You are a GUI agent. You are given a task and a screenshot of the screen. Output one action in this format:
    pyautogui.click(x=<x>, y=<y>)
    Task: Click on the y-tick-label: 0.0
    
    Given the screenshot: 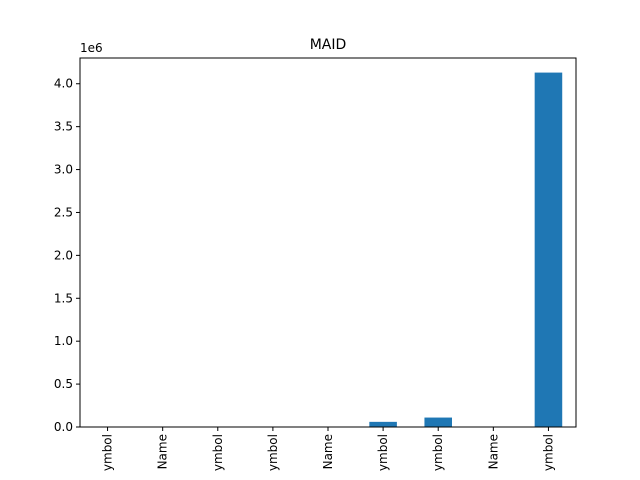 What is the action you would take?
    pyautogui.click(x=63, y=427)
    